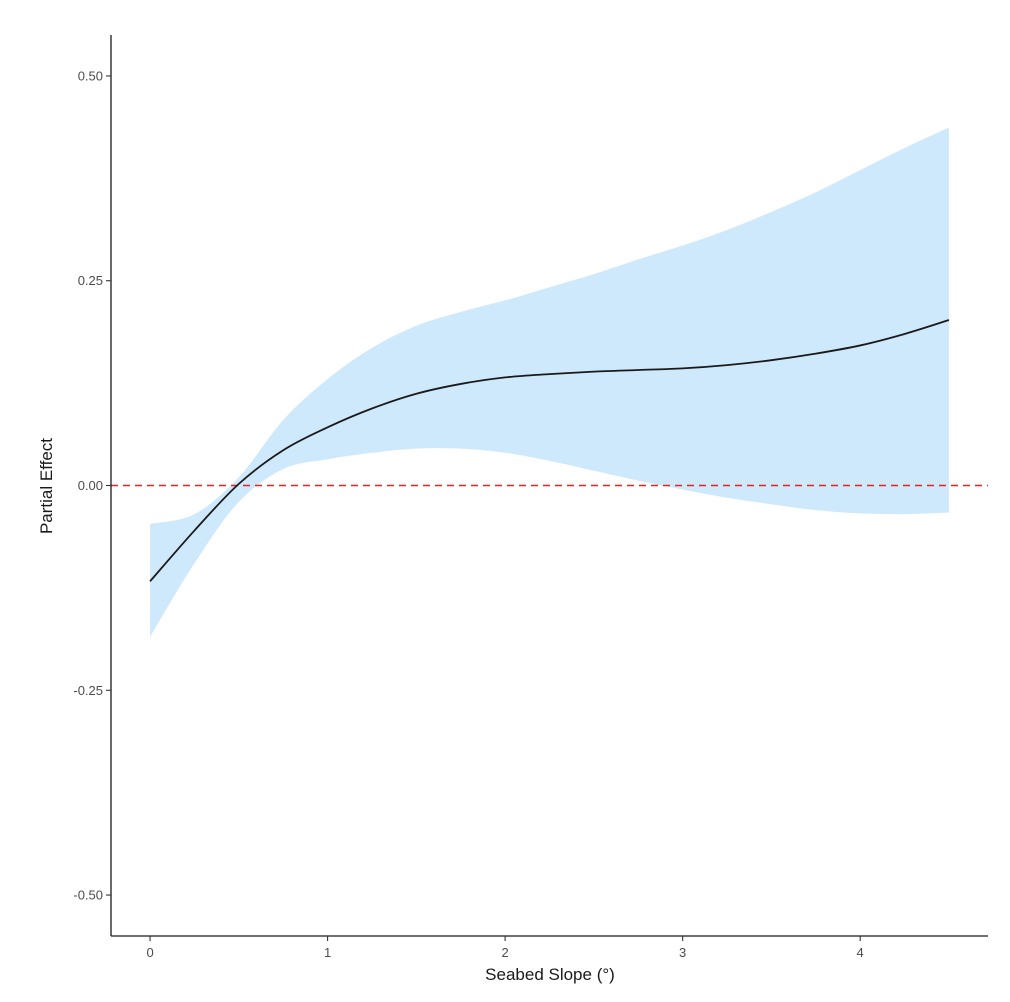  Describe the element at coordinates (550, 974) in the screenshot. I see `x-axis-title: Seabed Slope (°)` at that location.